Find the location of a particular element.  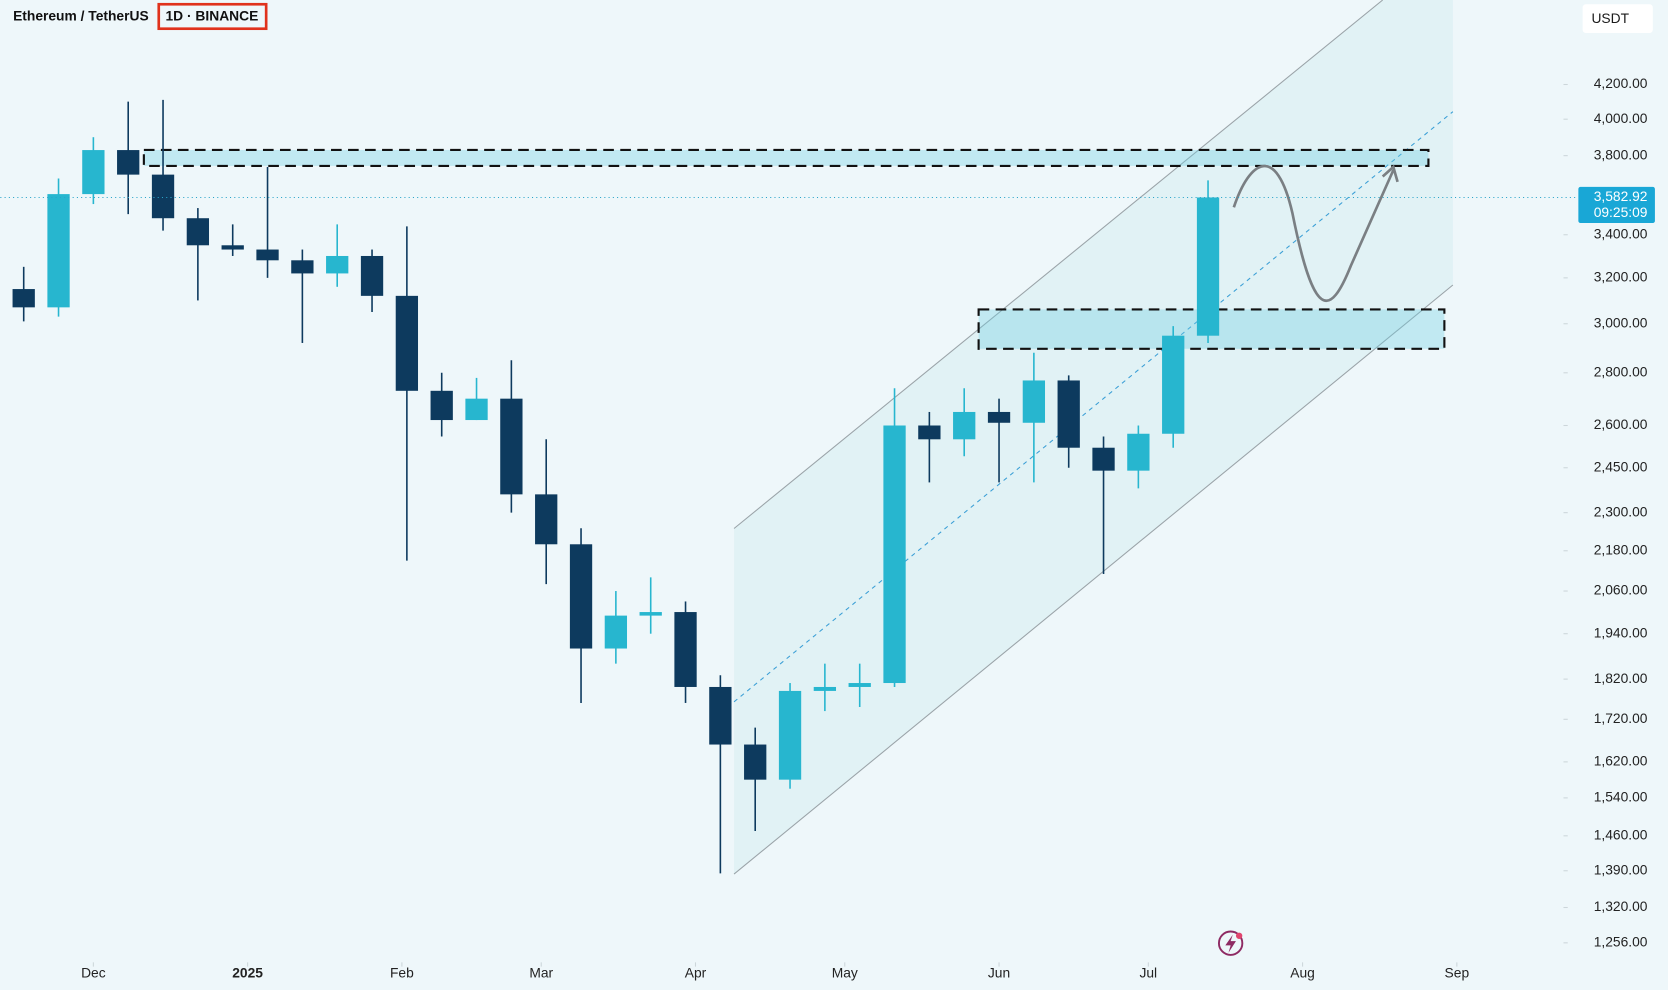

y-tick-label: 3,000.00 is located at coordinates (1621, 322).